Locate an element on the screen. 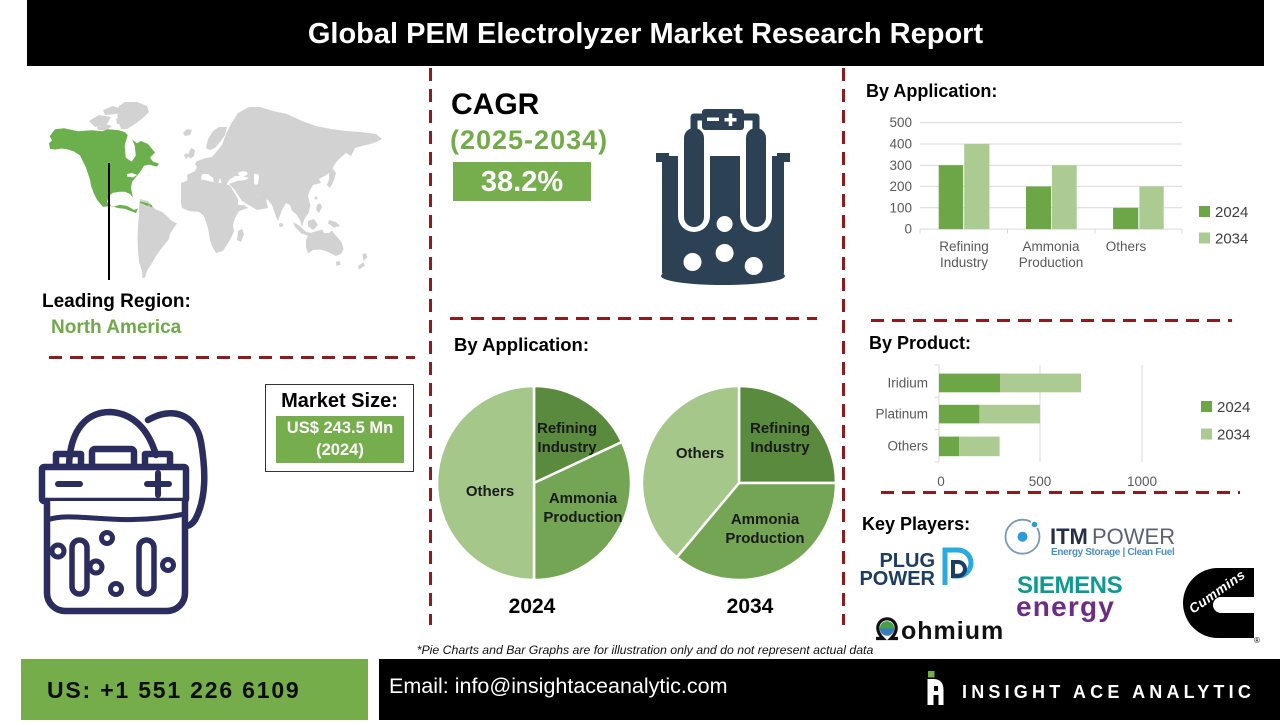  svg-text: ITM is located at coordinates (1069, 536).